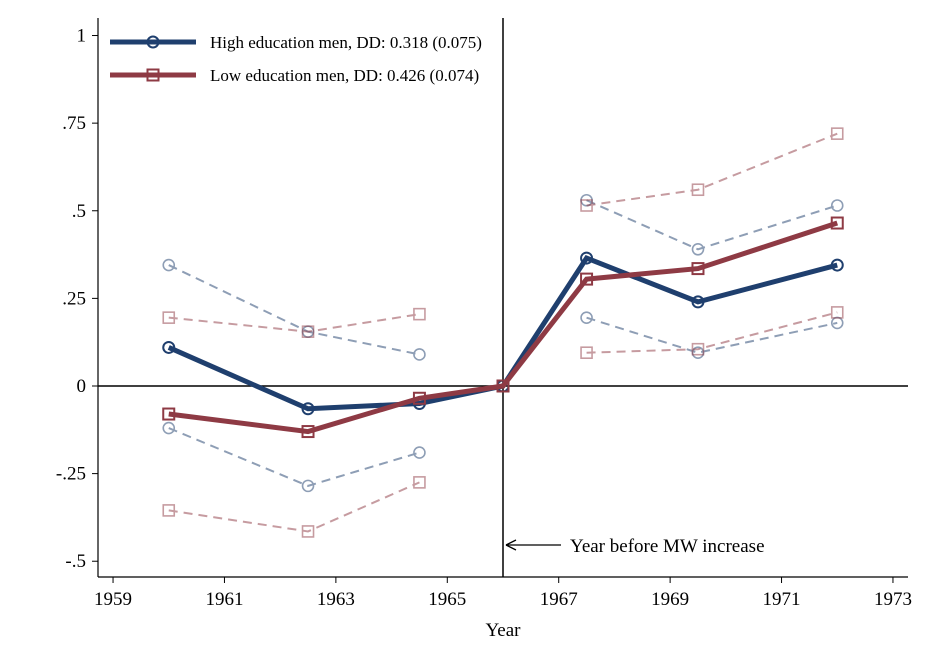 The image size is (928, 667). I want to click on x-tick-label: 1959, so click(113, 599).